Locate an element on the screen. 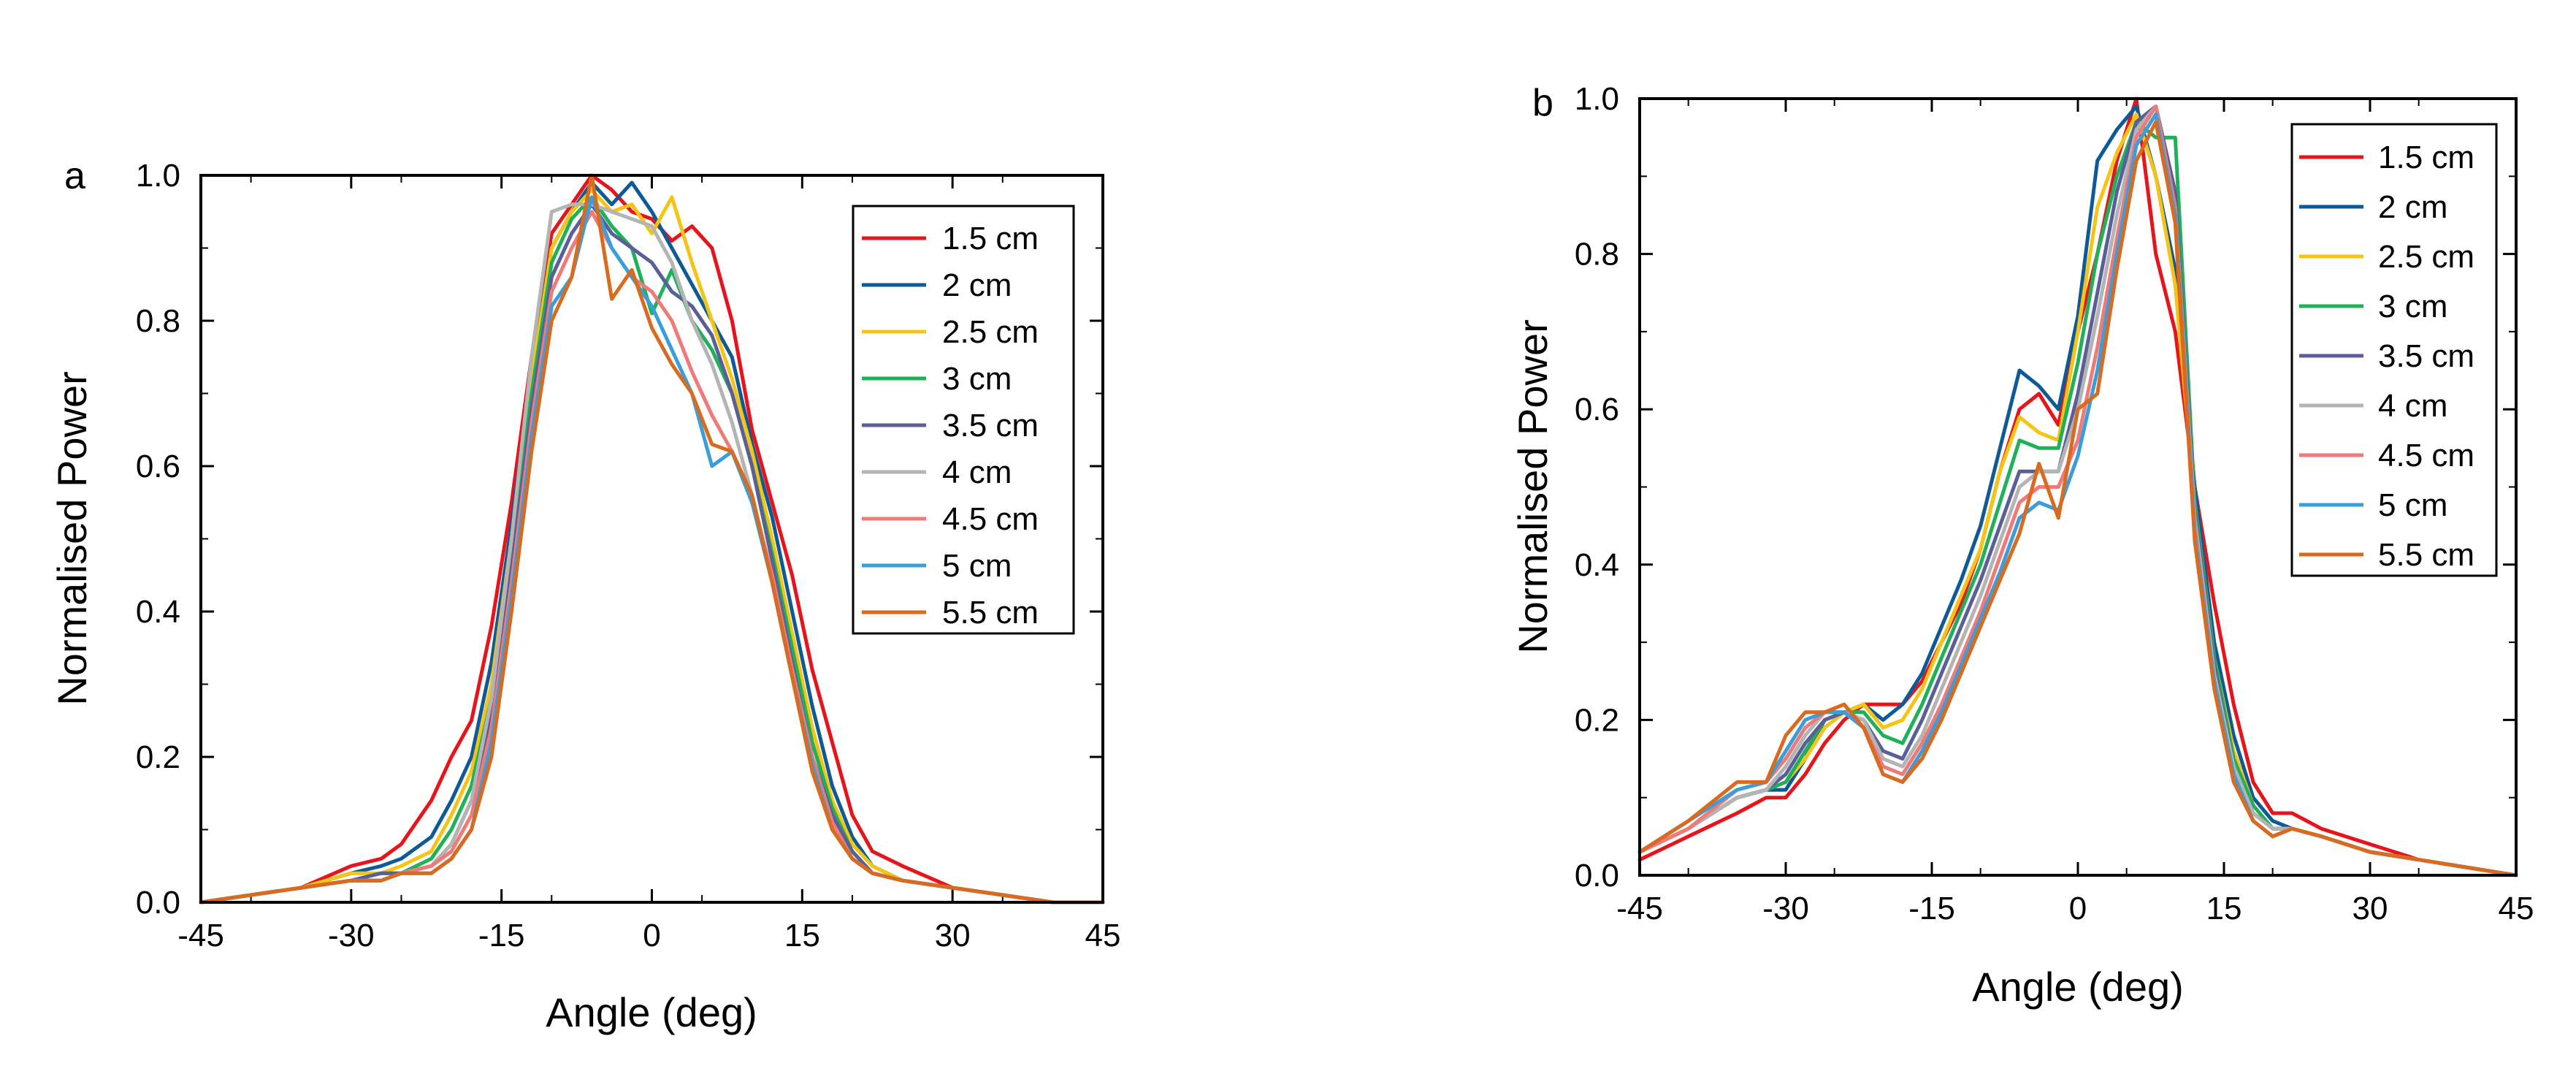 This screenshot has height=1074, width=2576. legend-frame-a is located at coordinates (963, 420).